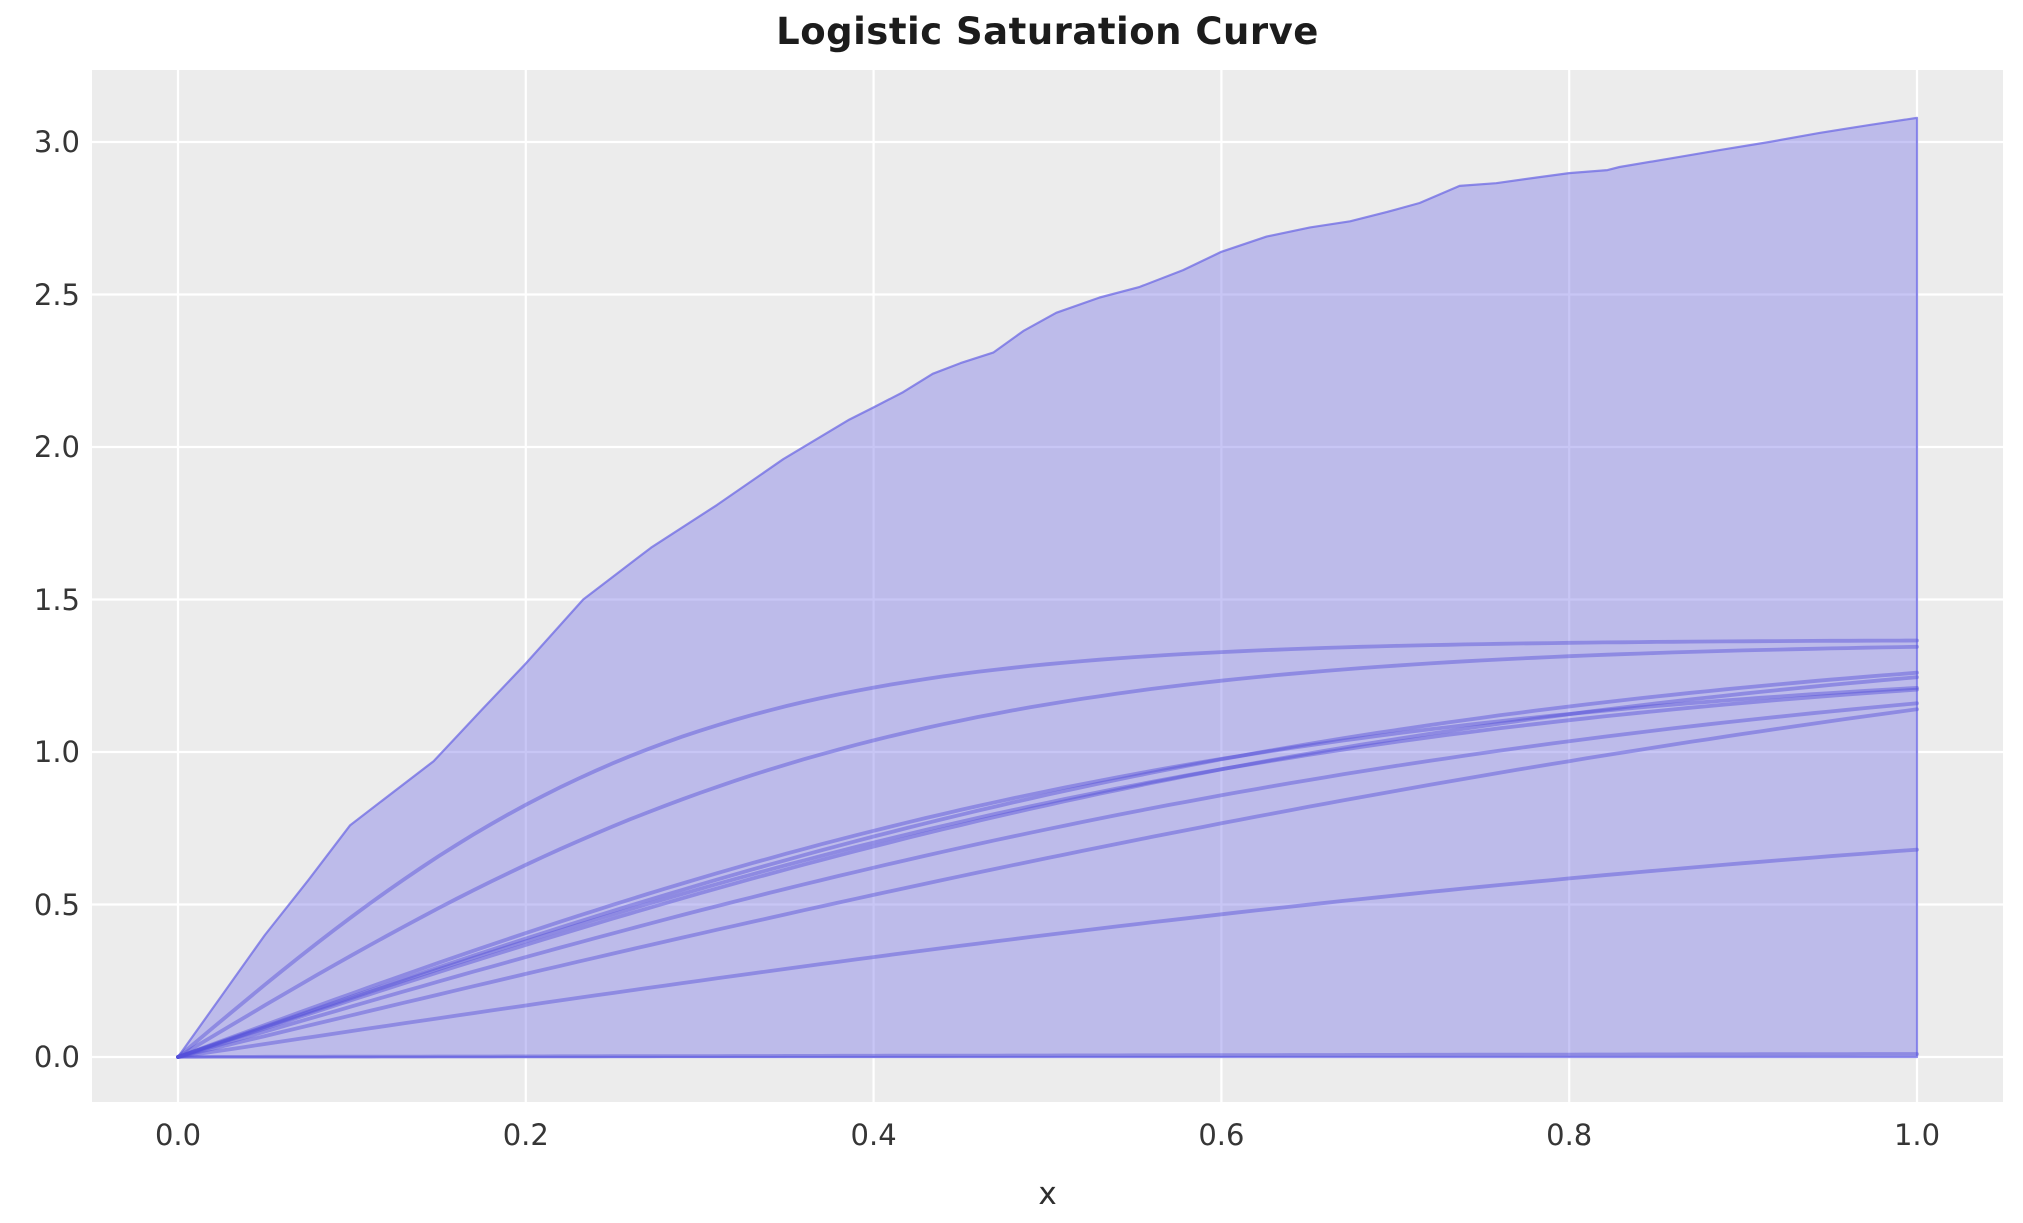 This screenshot has width=2023, height=1223. Describe the element at coordinates (56, 447) in the screenshot. I see `y-tick-label: 2.0` at that location.